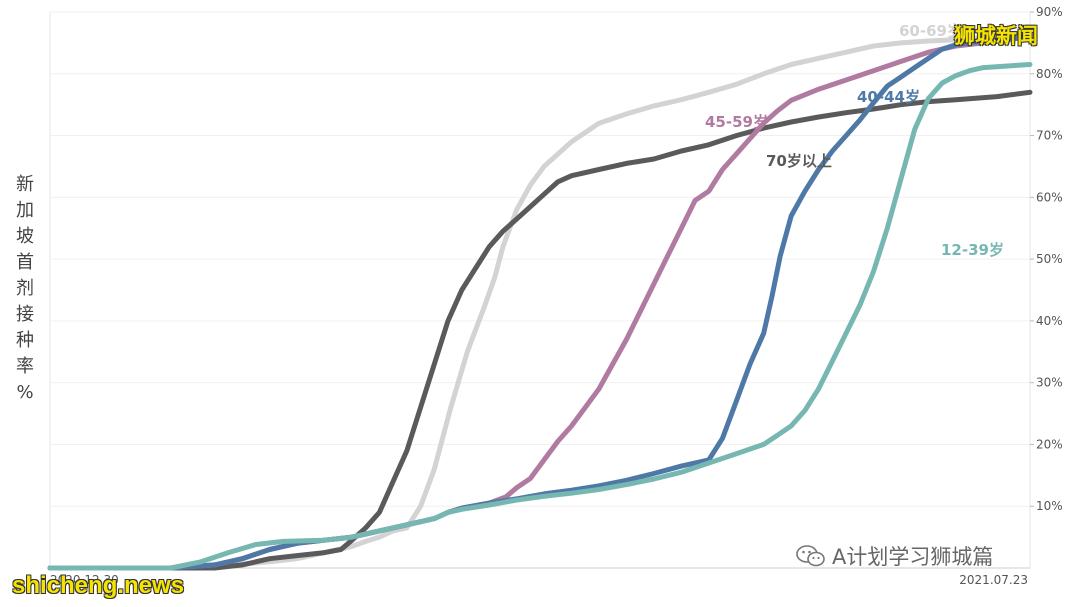 This screenshot has width=1080, height=607. Describe the element at coordinates (1049, 136) in the screenshot. I see `y-tick-label: 70%` at that location.